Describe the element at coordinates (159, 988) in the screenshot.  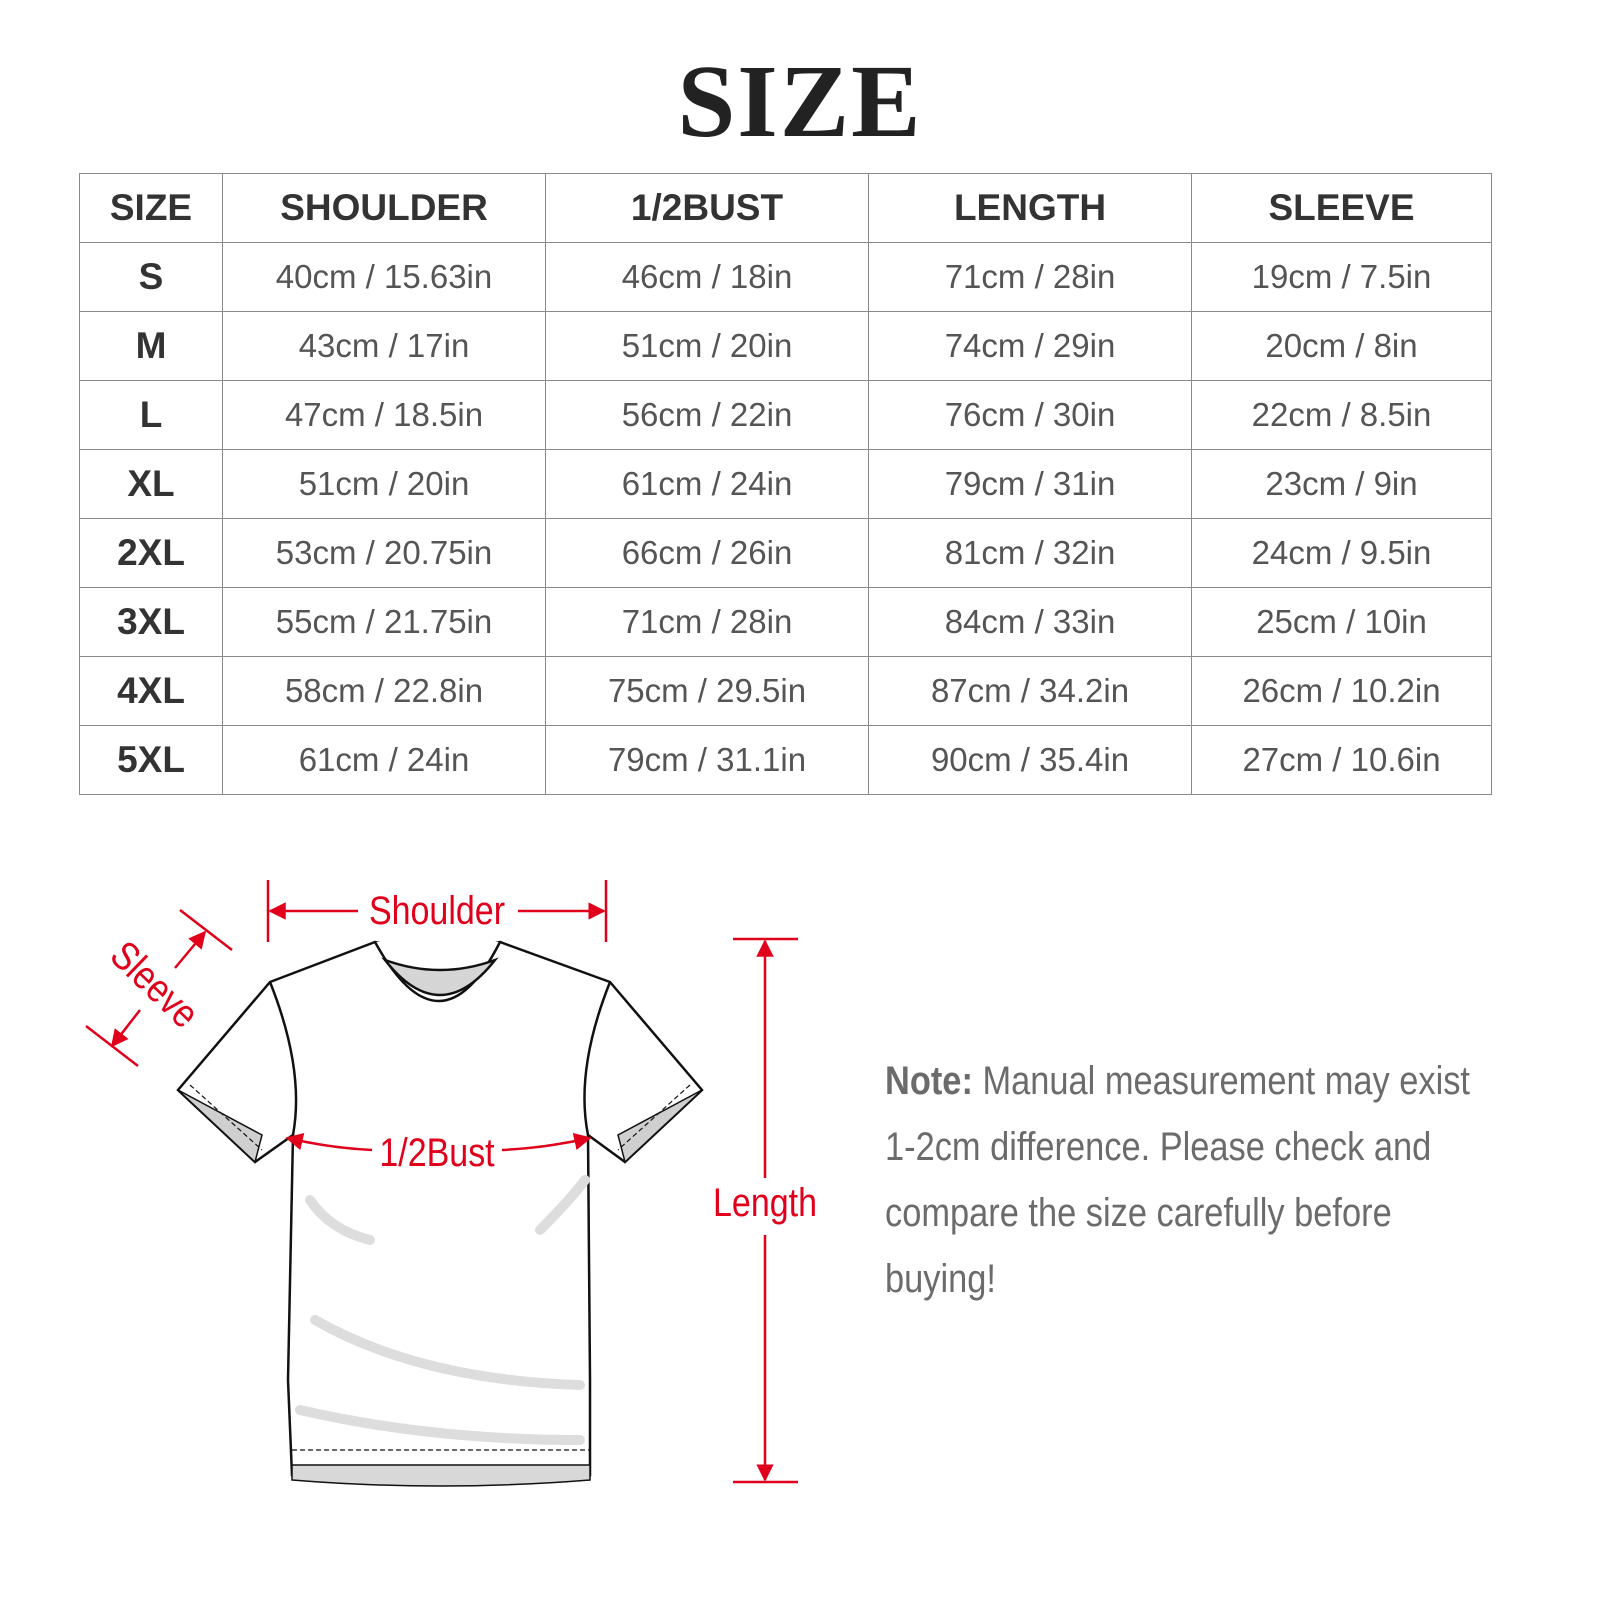
I see `sleeve-measure` at that location.